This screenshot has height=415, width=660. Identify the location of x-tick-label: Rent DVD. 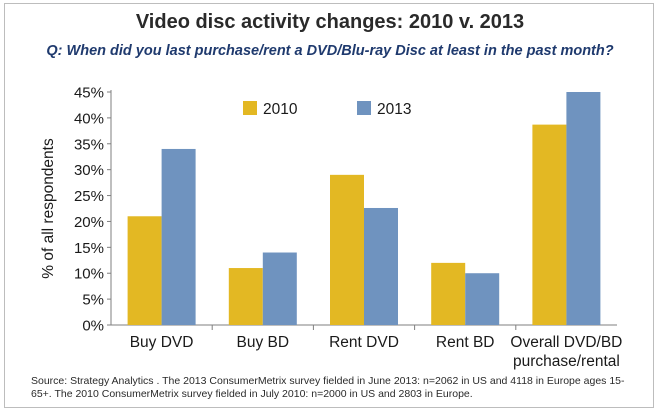
(364, 342).